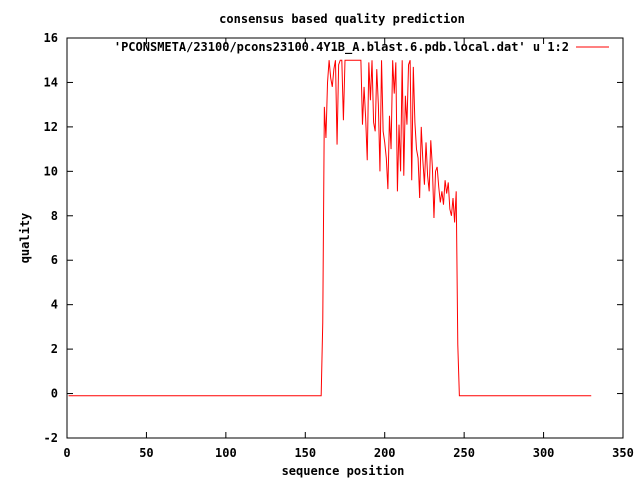 This screenshot has height=480, width=640. I want to click on x-tick-label: 50, so click(146, 453).